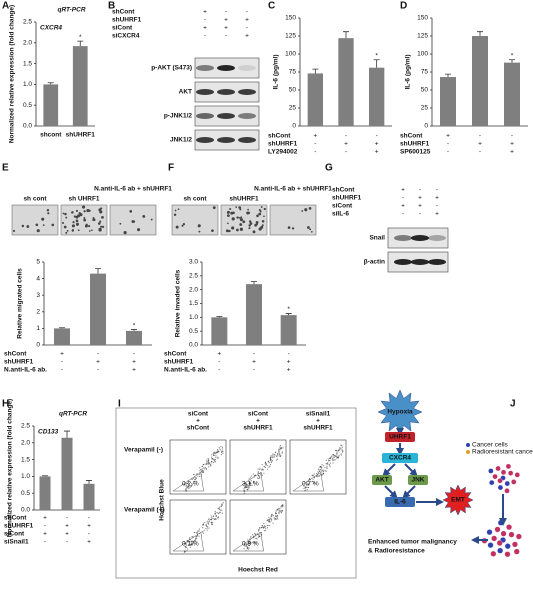 The width and height of the screenshot is (533, 589). What do you see at coordinates (391, 492) in the screenshot?
I see `arrow` at bounding box center [391, 492].